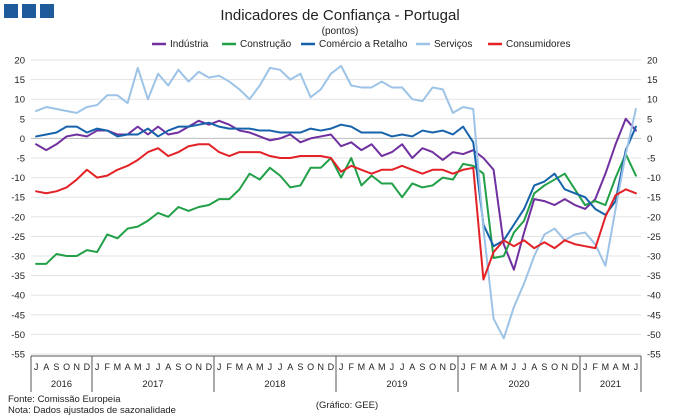 Image resolution: width=680 pixels, height=419 pixels. I want to click on y-tick-label-right: 5, so click(649, 119).